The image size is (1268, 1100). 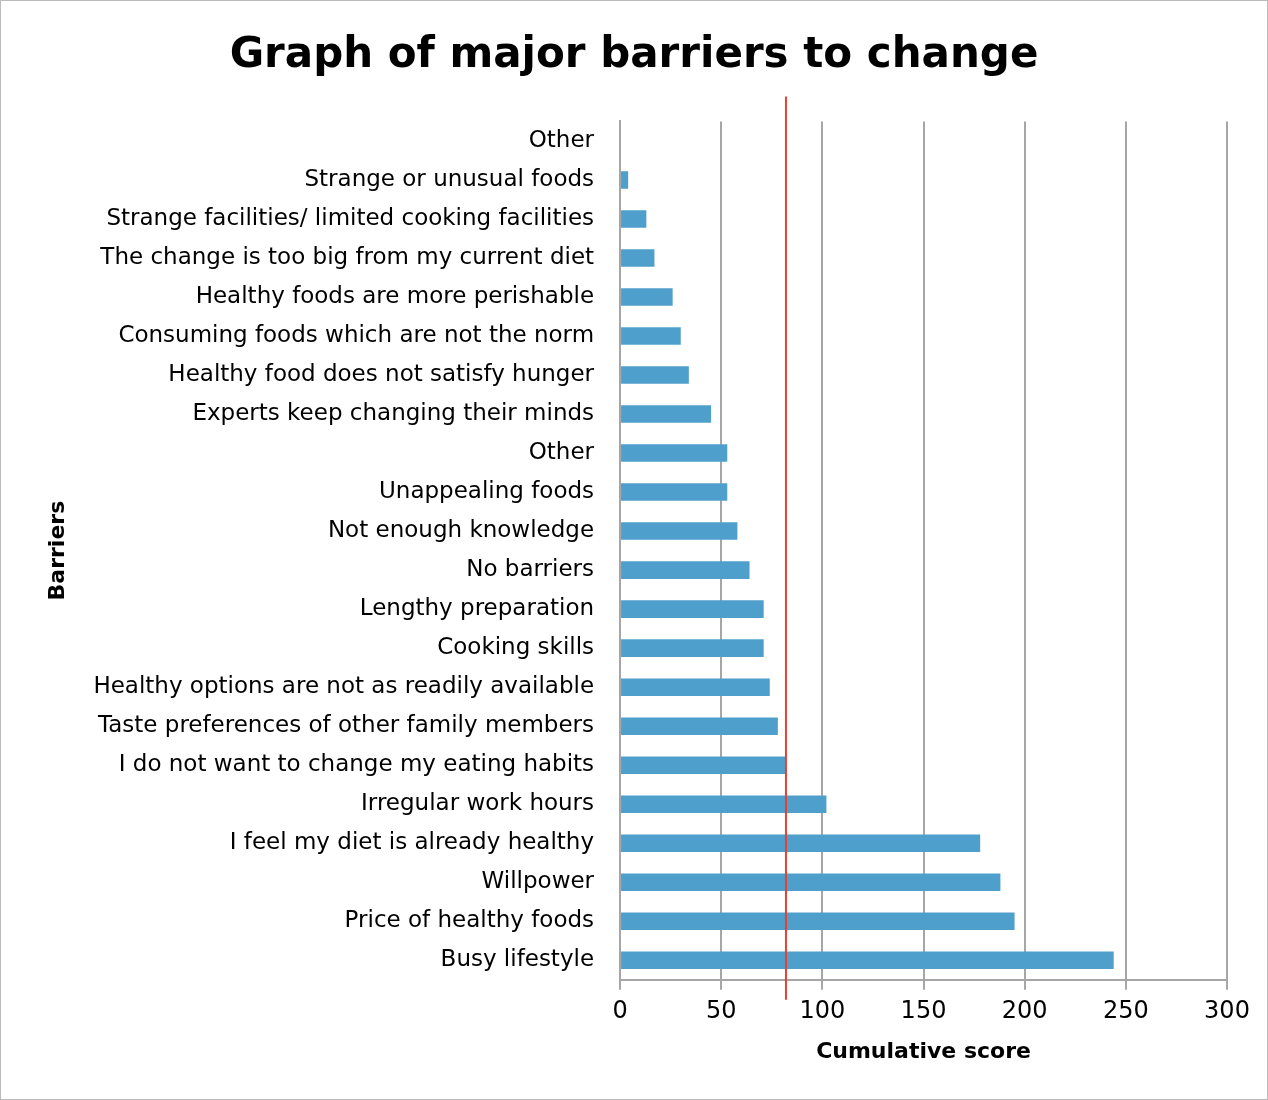 I want to click on x-tick-label: 100, so click(x=822, y=1010).